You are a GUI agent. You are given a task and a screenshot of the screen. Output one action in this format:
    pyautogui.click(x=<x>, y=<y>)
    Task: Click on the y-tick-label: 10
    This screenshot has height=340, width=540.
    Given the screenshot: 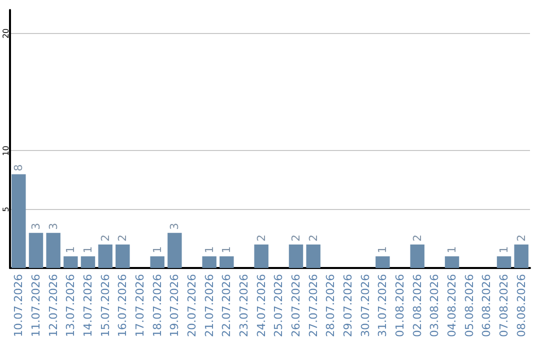 What is the action you would take?
    pyautogui.click(x=6, y=151)
    